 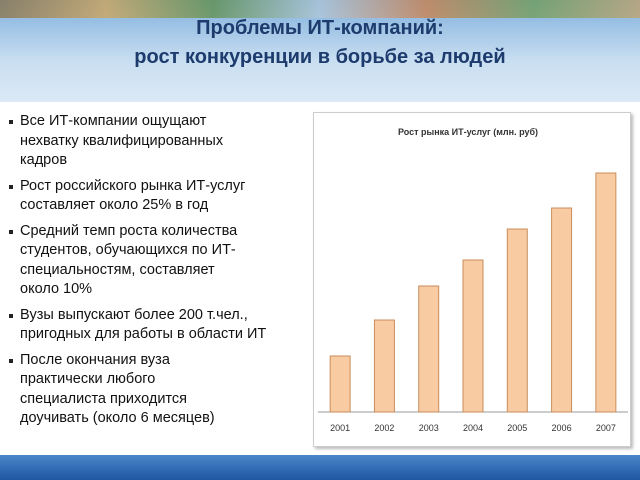 I want to click on bullet-line: доучивать (около 6 месяцев), so click(x=117, y=418).